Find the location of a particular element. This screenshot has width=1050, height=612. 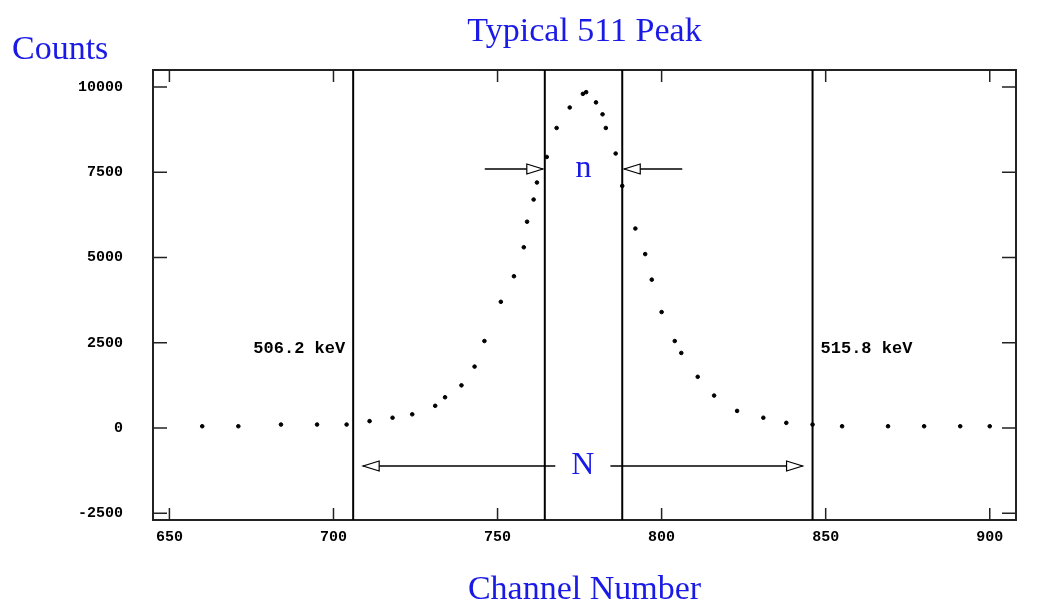

x-tick-label: 850 is located at coordinates (826, 537).